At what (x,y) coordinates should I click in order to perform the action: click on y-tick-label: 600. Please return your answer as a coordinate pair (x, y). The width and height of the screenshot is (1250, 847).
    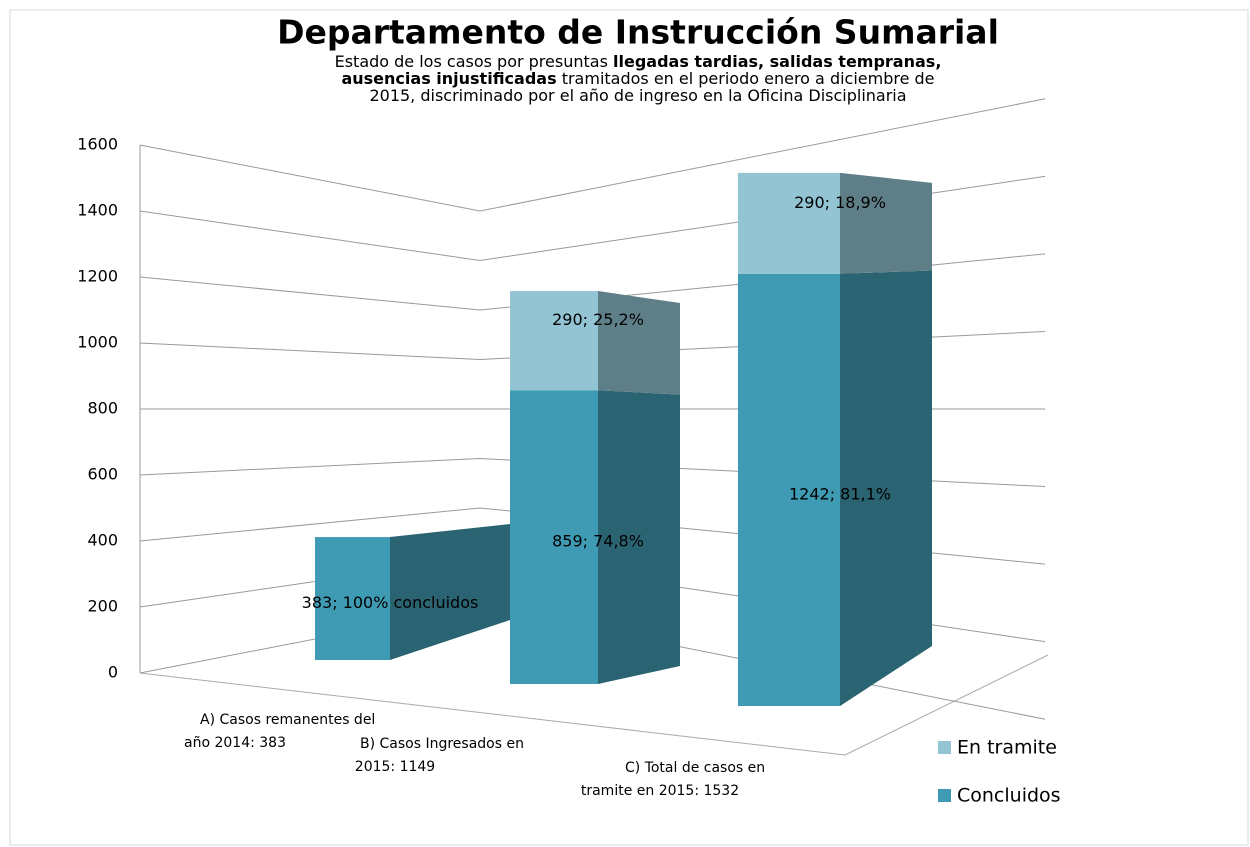
    Looking at the image, I should click on (102, 474).